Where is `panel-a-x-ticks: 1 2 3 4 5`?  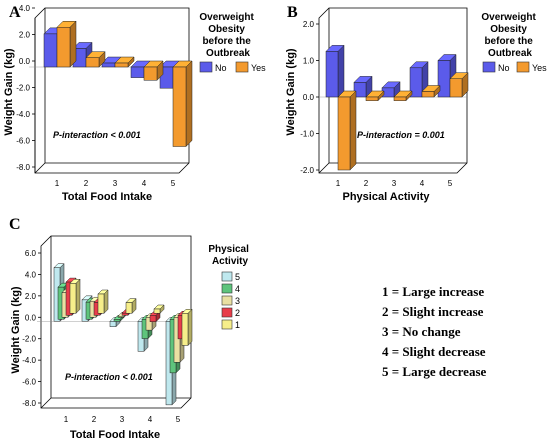 panel-a-x-ticks: 1 2 3 4 5 is located at coordinates (115, 183).